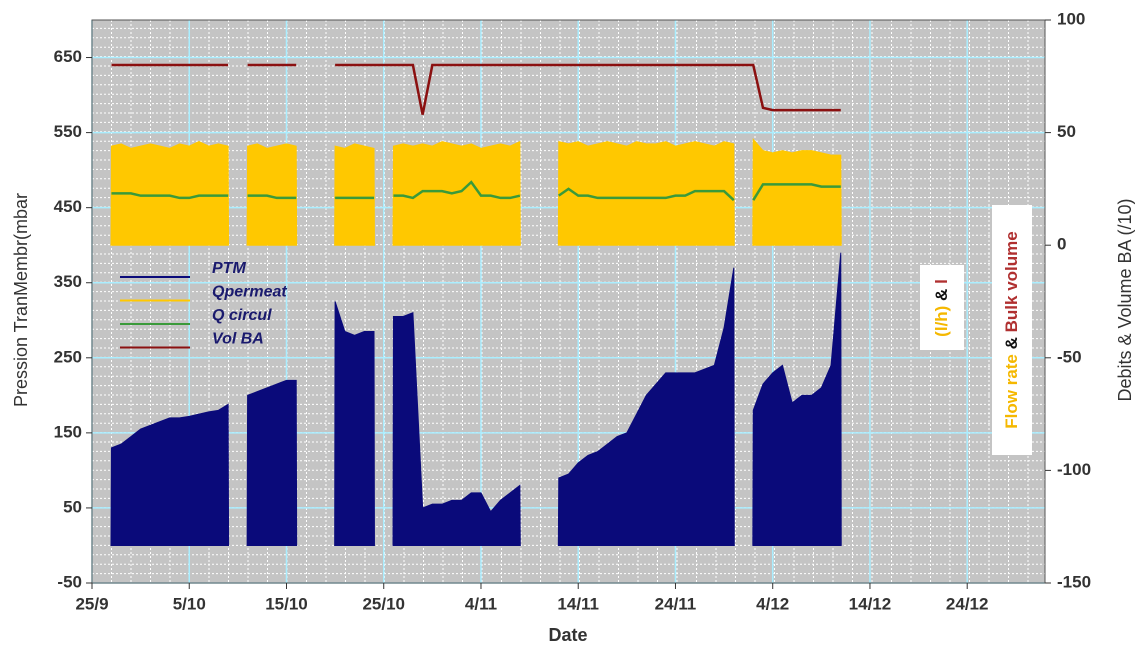 This screenshot has width=1143, height=654. I want to click on legend-label: Vol BA, so click(238, 339).